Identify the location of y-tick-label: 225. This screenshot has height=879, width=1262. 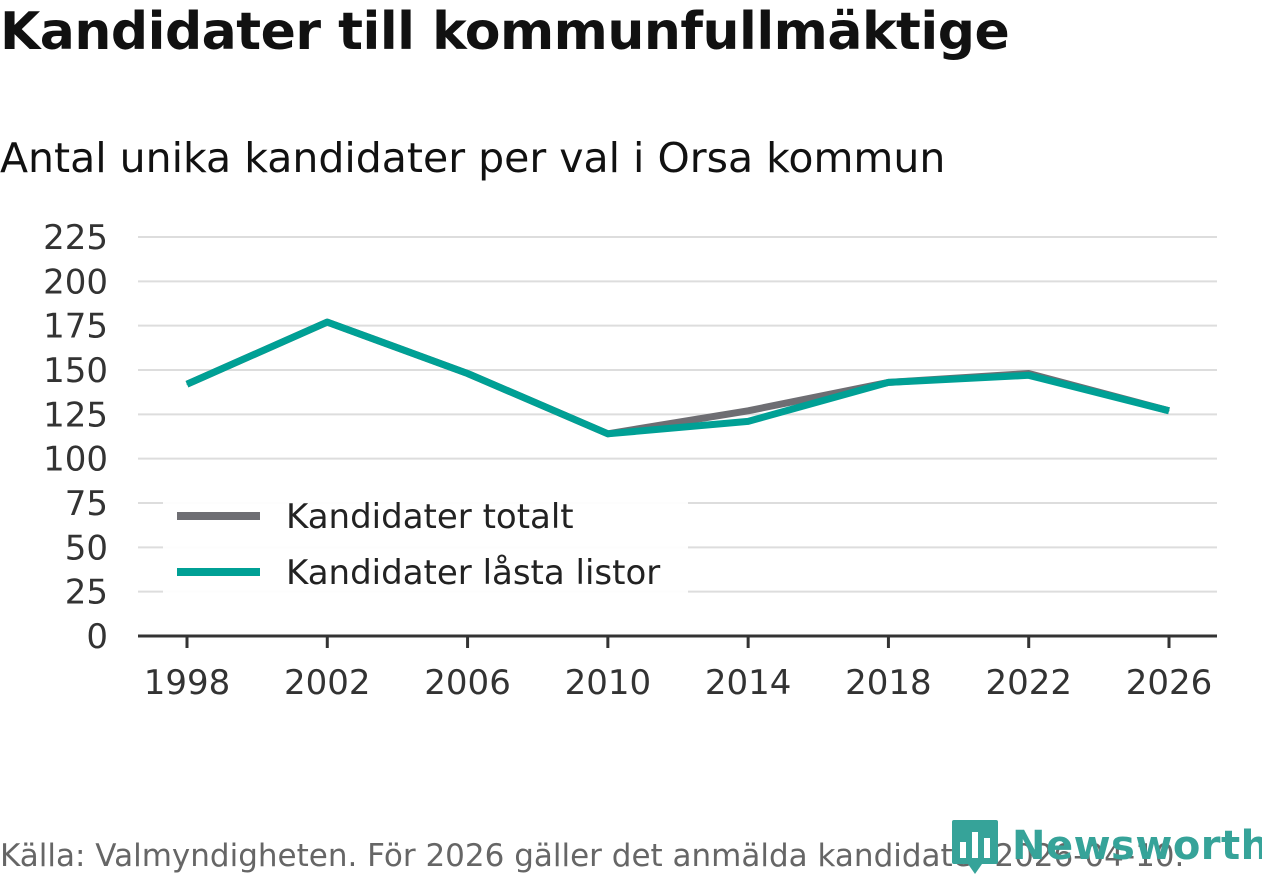
(75, 238).